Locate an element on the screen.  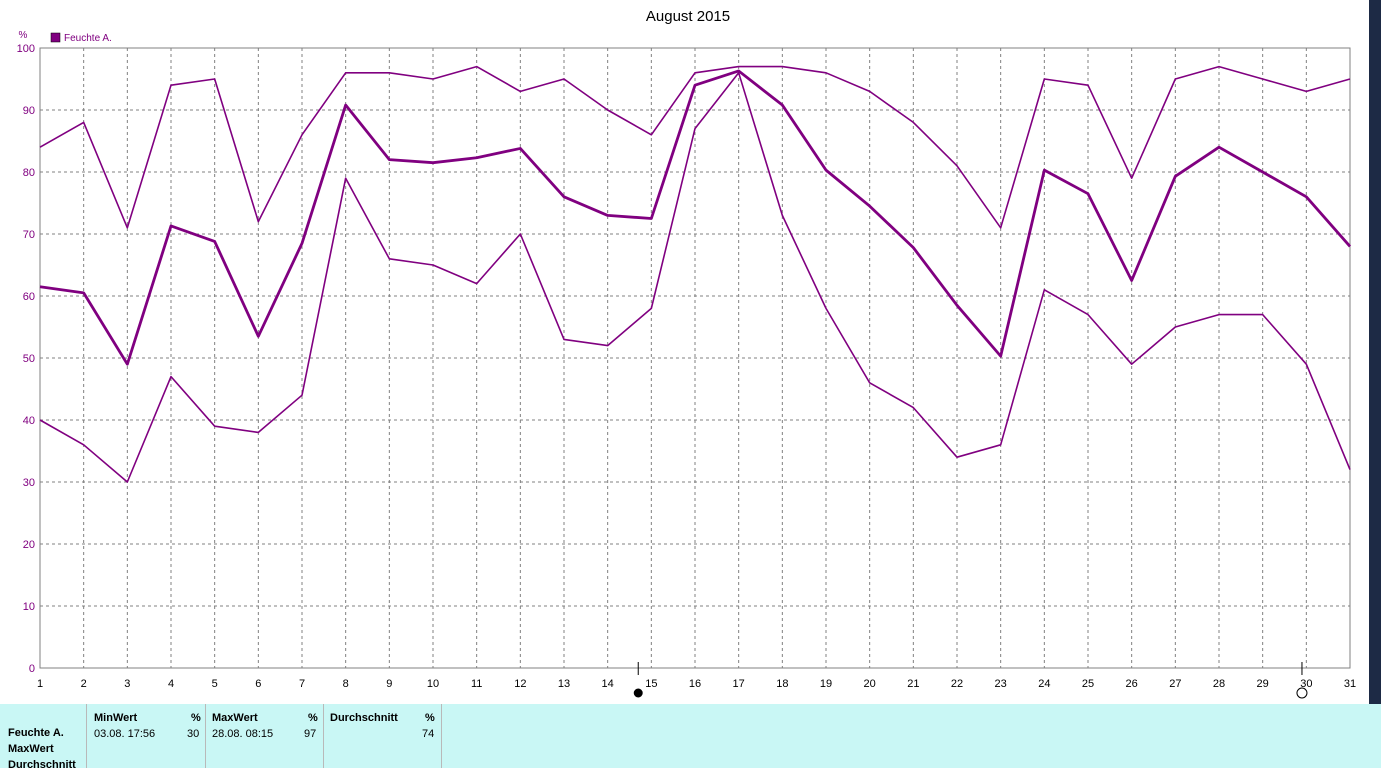
x-tick-label: 4 is located at coordinates (171, 684).